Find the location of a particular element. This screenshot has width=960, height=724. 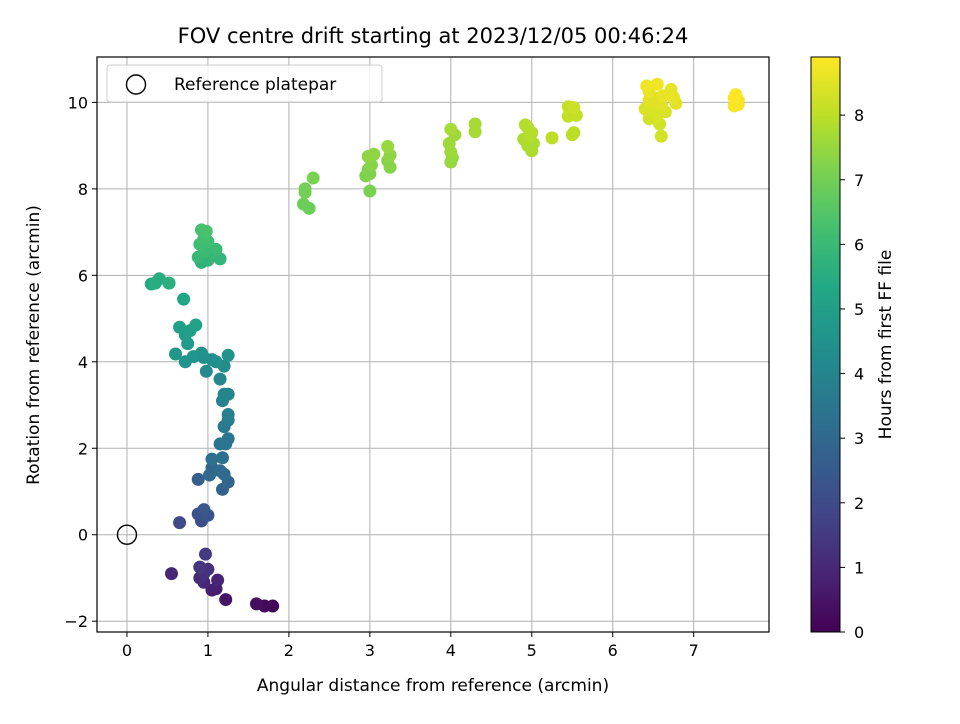

y-axis-ticks: −2 0 2 4 6 8 10 is located at coordinates (80, 362).